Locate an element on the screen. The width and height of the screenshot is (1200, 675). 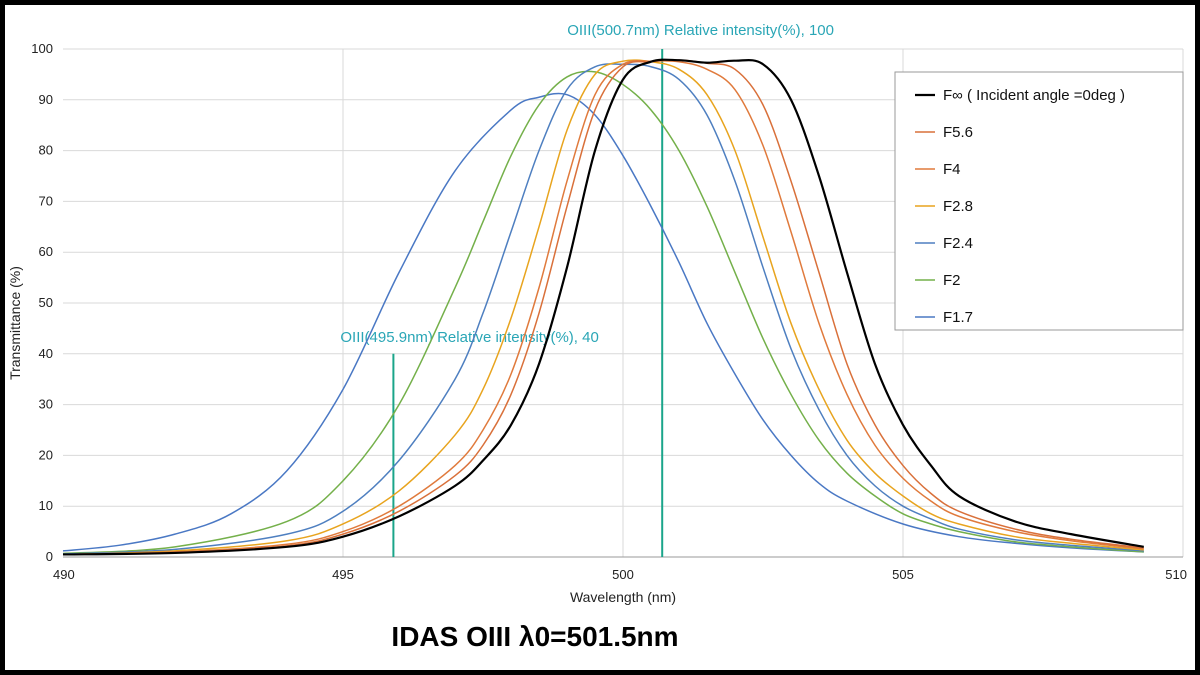
legend-box is located at coordinates (1039, 201).